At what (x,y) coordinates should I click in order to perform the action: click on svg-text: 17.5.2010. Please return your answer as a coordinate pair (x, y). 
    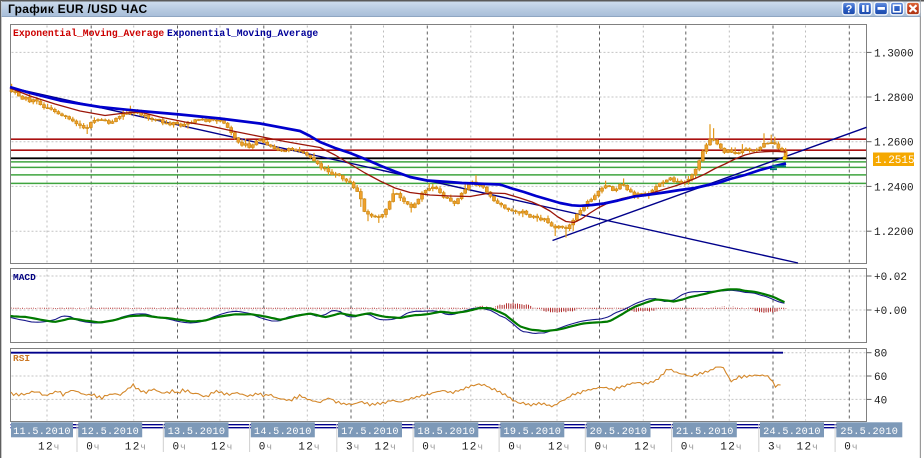
    Looking at the image, I should click on (370, 432).